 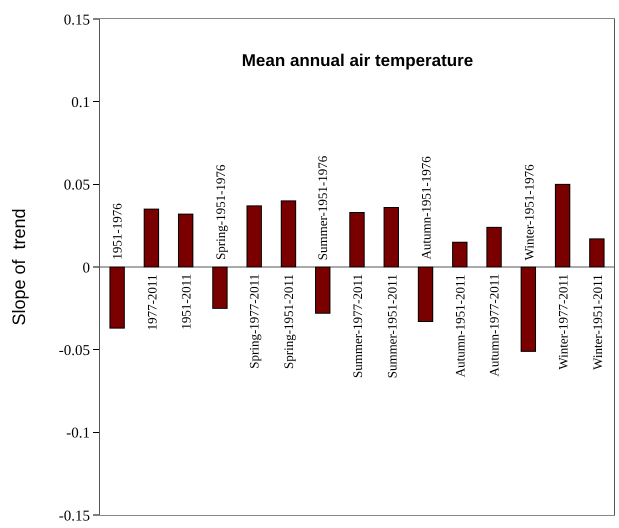 What do you see at coordinates (77, 186) in the screenshot?
I see `y-tick-label: 0.05` at bounding box center [77, 186].